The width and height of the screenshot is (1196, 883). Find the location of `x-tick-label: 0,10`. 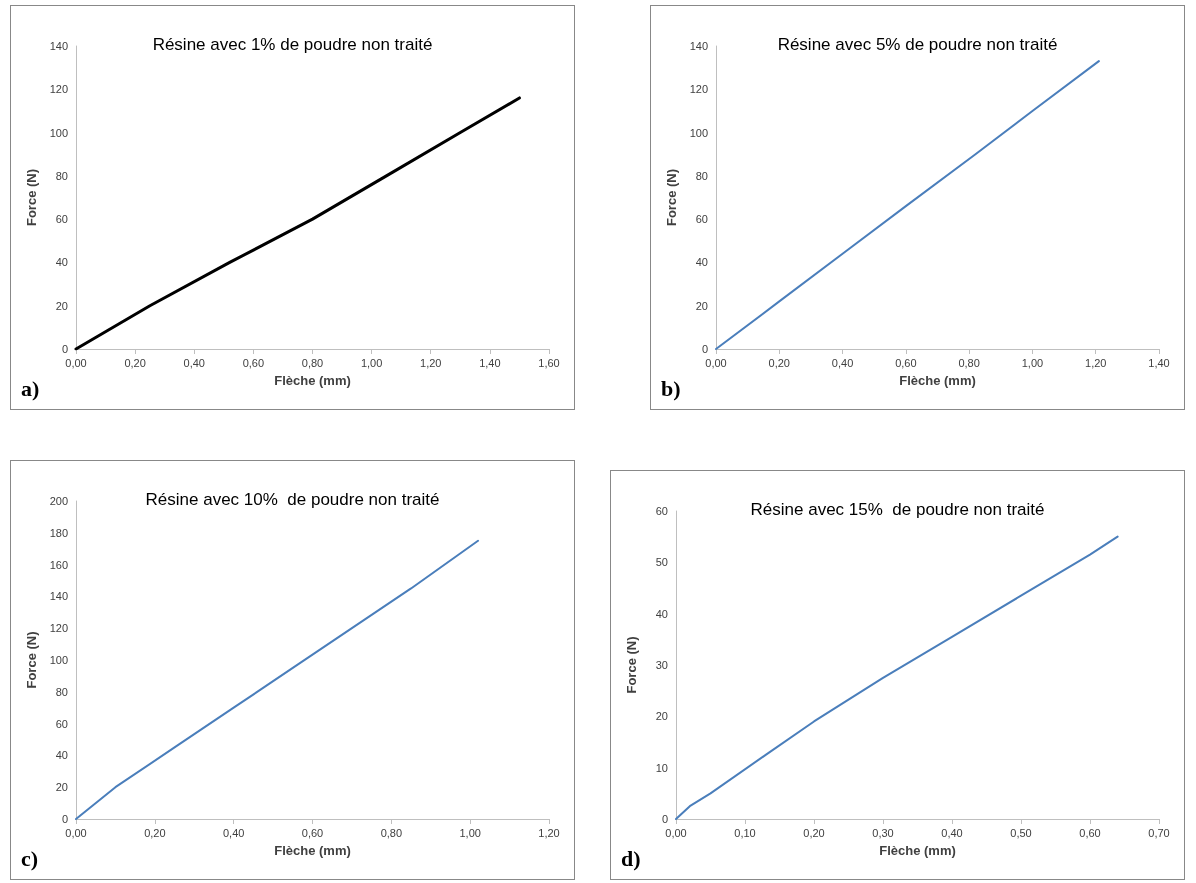

x-tick-label: 0,10 is located at coordinates (745, 832).